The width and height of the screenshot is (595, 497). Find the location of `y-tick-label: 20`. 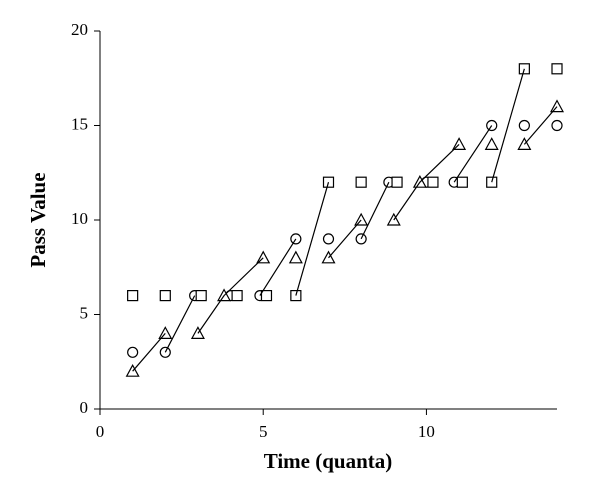

y-tick-label: 20 is located at coordinates (79, 29).